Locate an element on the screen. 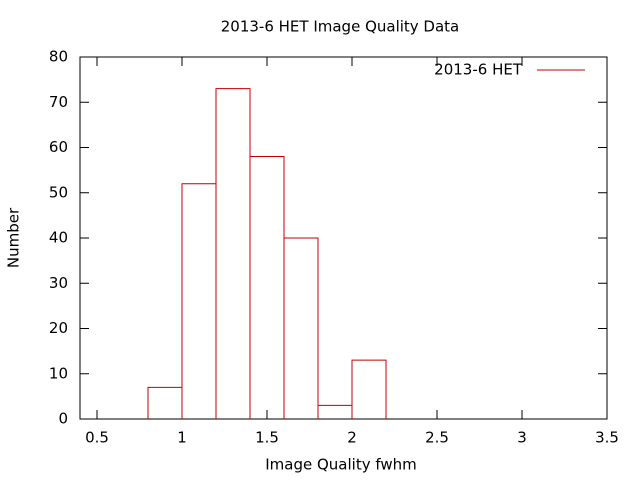 Image resolution: width=640 pixels, height=480 pixels. y-tick-label: 40 is located at coordinates (58, 238).